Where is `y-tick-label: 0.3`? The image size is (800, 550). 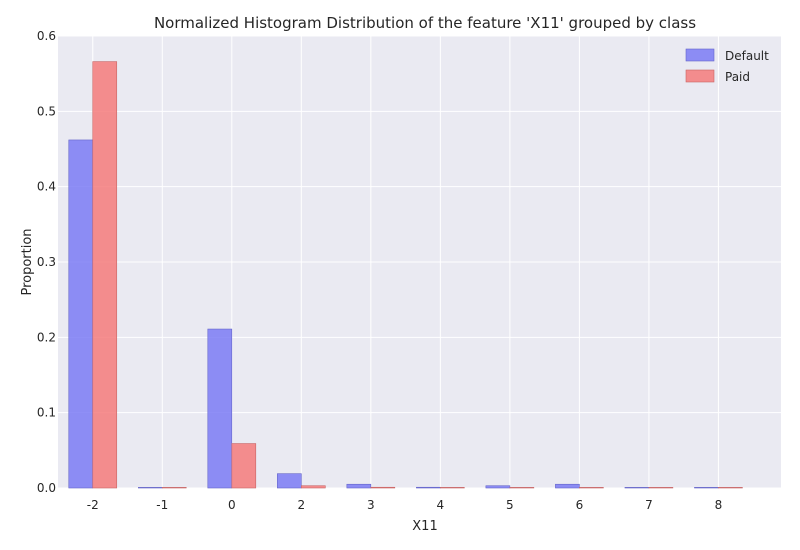
y-tick-label: 0.3 is located at coordinates (46, 262).